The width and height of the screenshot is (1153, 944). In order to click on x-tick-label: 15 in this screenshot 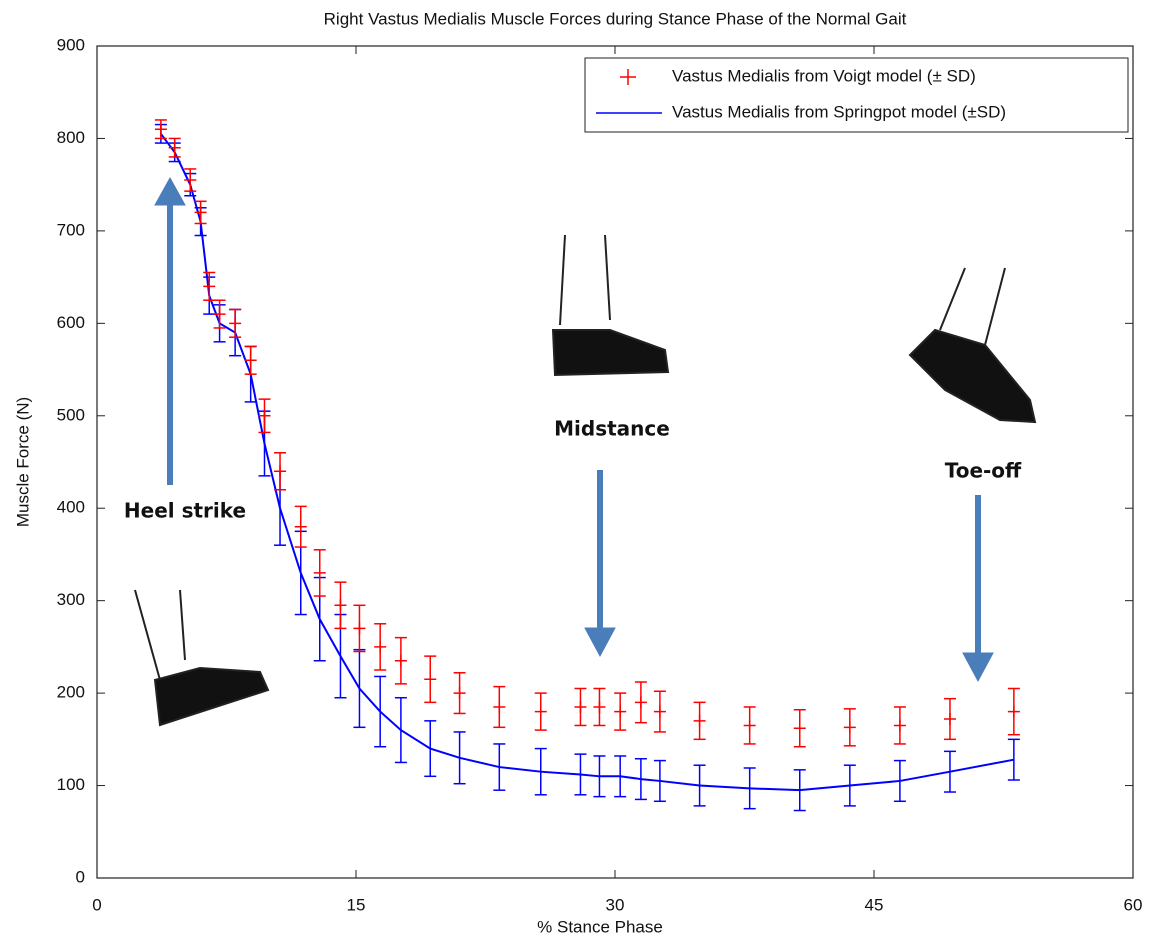, I will do `click(356, 904)`.